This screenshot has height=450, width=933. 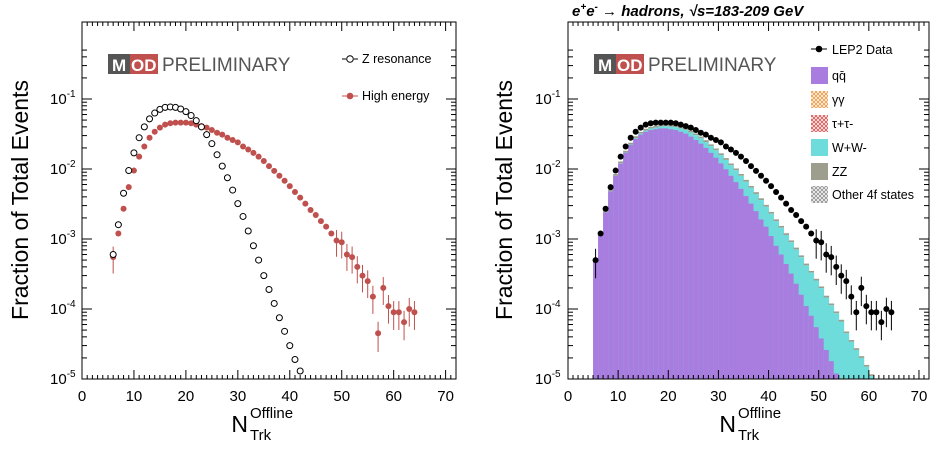 What do you see at coordinates (842, 124) in the screenshot?
I see `legend-tautau-label: τ+τ-` at bounding box center [842, 124].